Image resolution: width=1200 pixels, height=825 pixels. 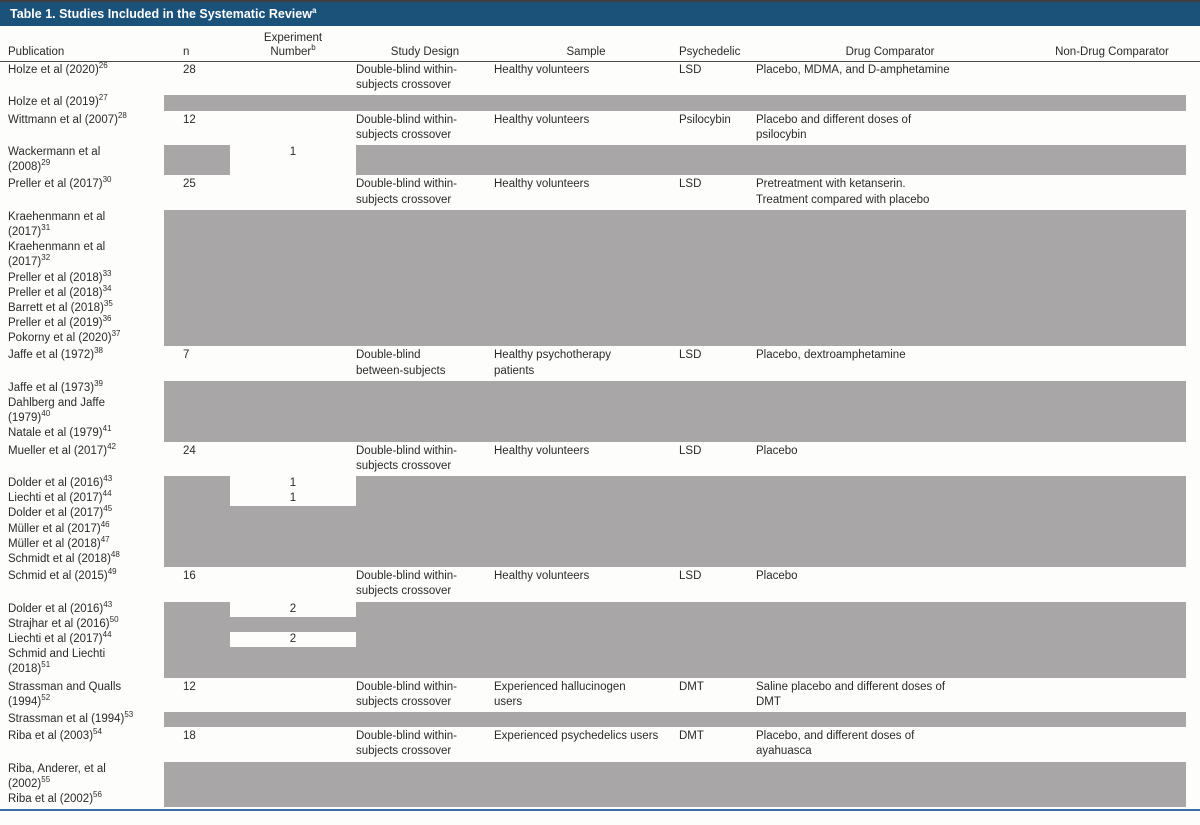 I want to click on masked-row: Dolder et al (2016)43 1, so click(x=600, y=483).